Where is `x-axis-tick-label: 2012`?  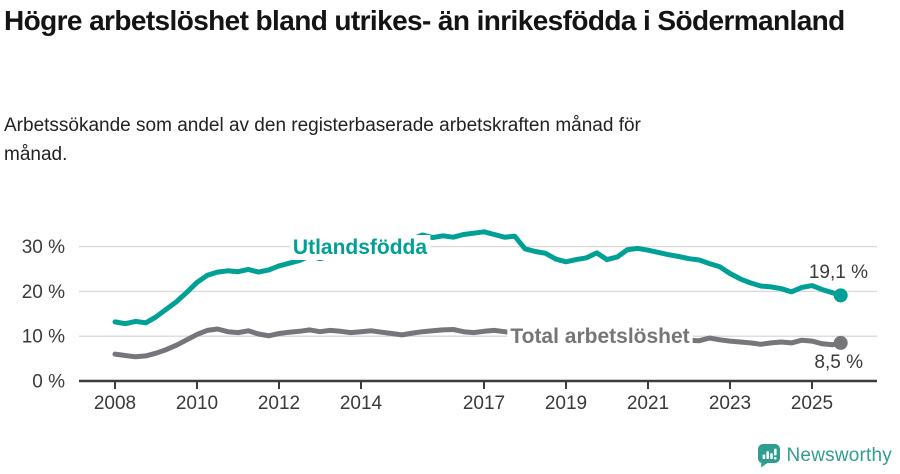
x-axis-tick-label: 2012 is located at coordinates (279, 403).